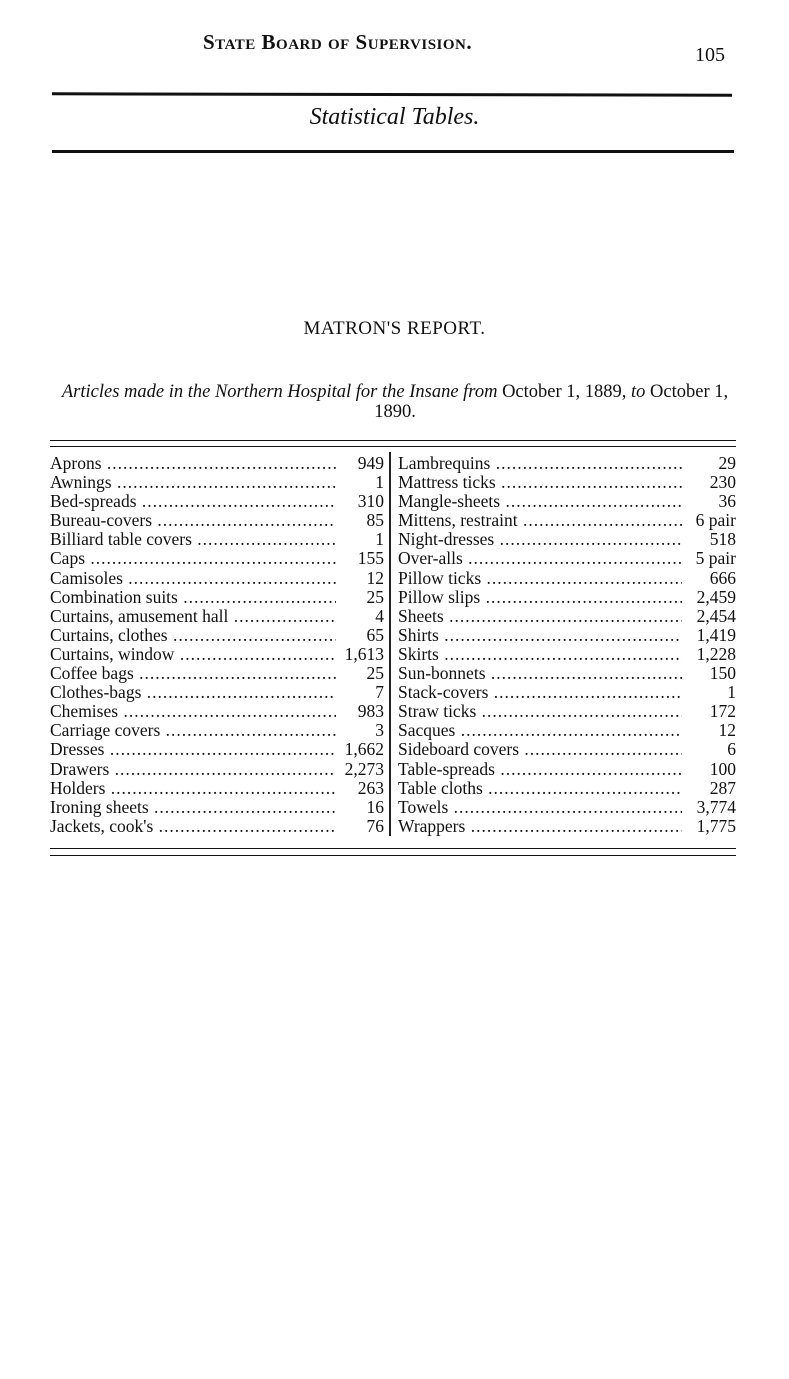 The image size is (789, 1379). What do you see at coordinates (193, 578) in the screenshot?
I see `item-name: Camisoles` at bounding box center [193, 578].